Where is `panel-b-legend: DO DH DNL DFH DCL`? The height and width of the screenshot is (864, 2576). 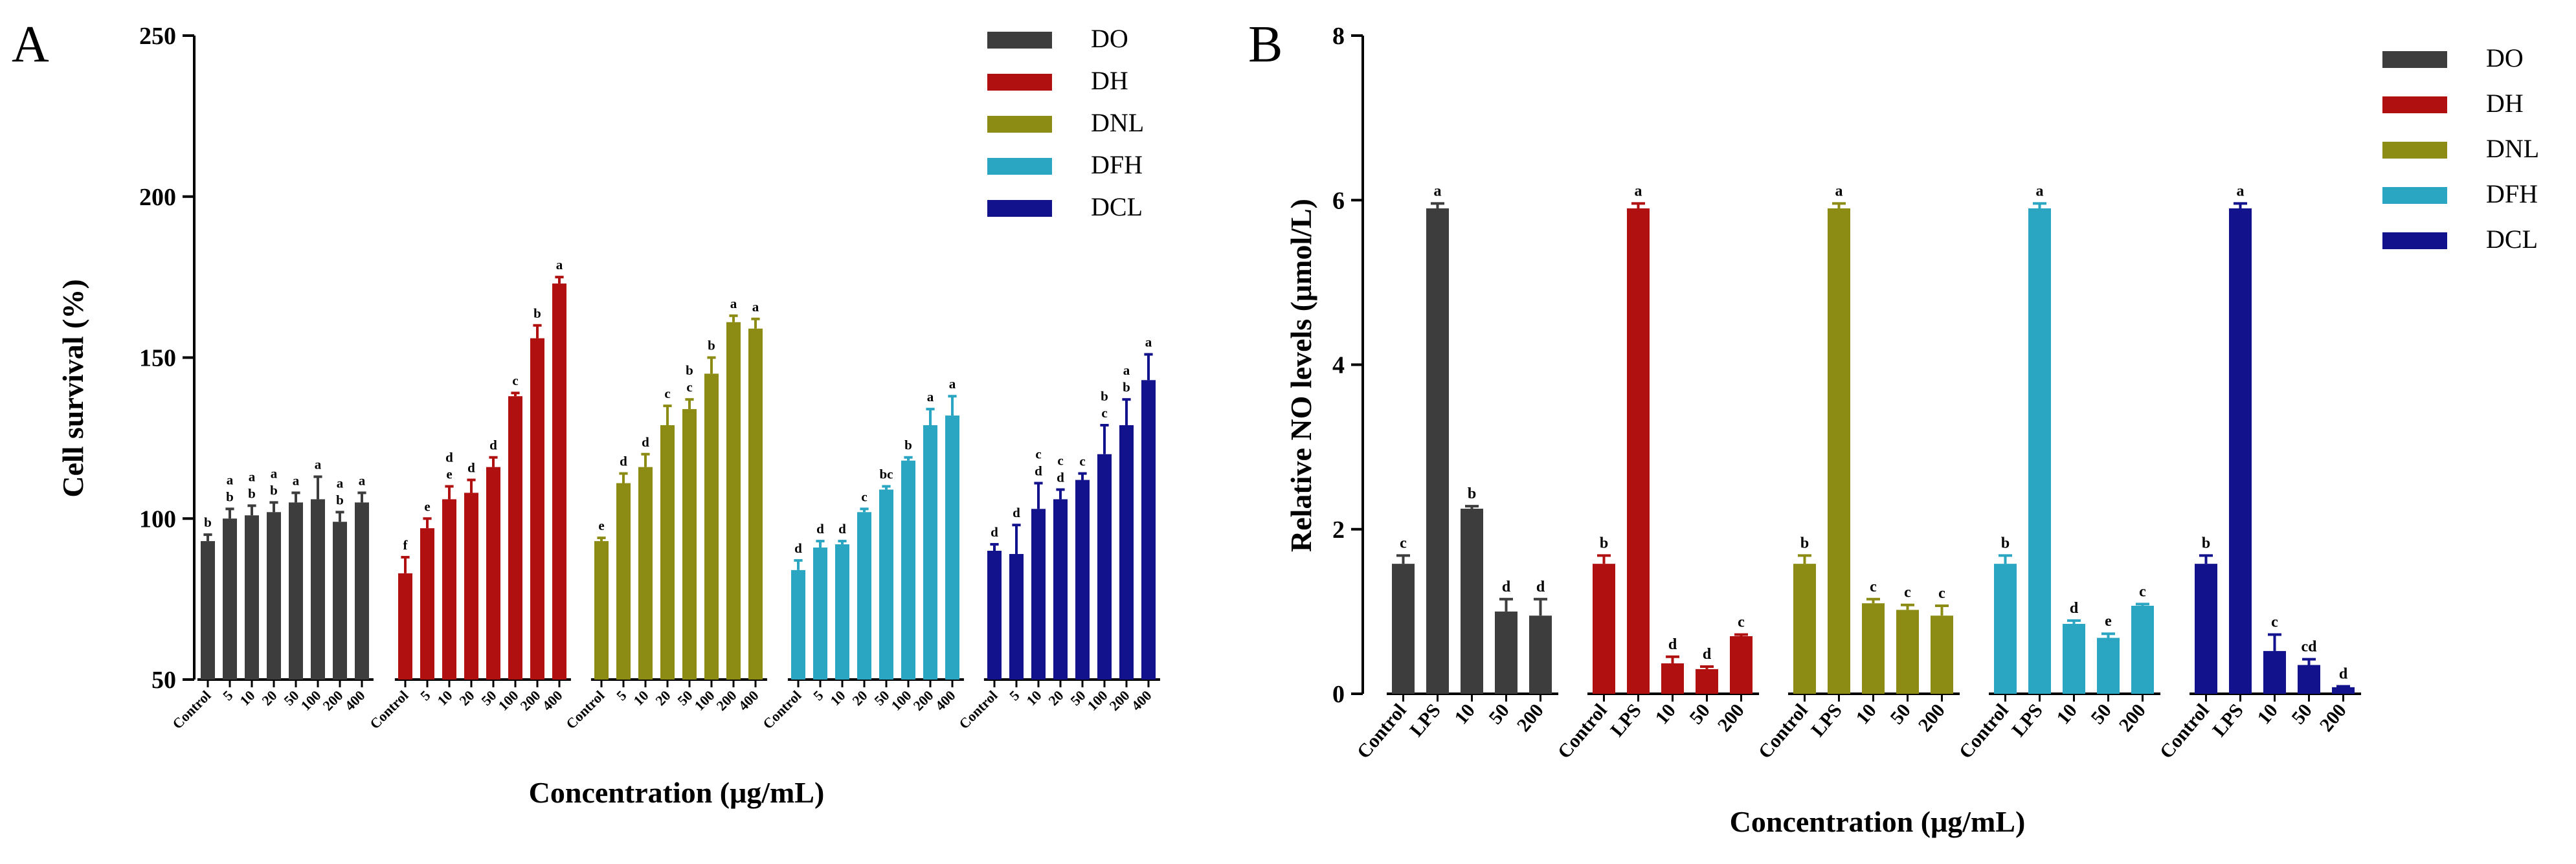 panel-b-legend: DO DH DNL DFH DCL is located at coordinates (2460, 148).